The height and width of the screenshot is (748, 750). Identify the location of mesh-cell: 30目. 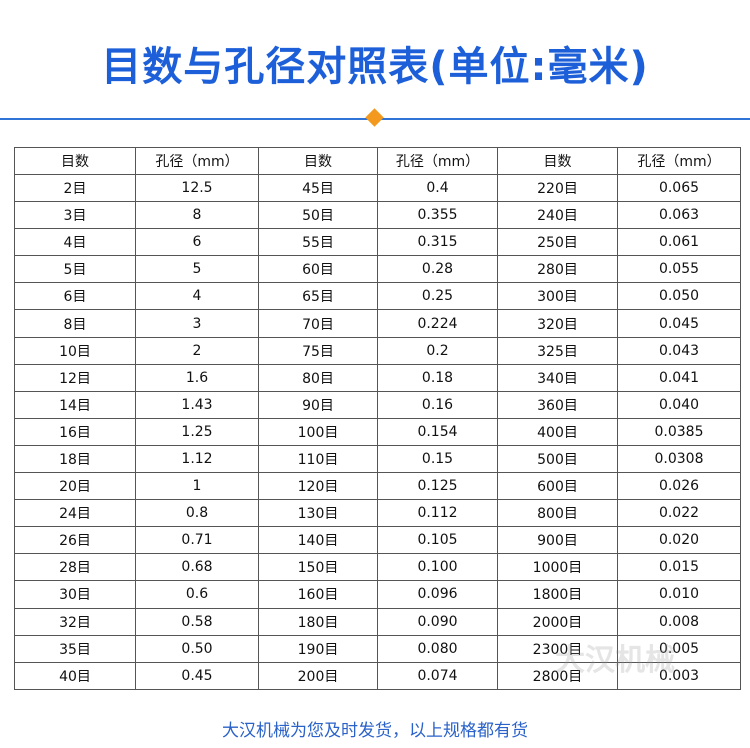
(75, 594).